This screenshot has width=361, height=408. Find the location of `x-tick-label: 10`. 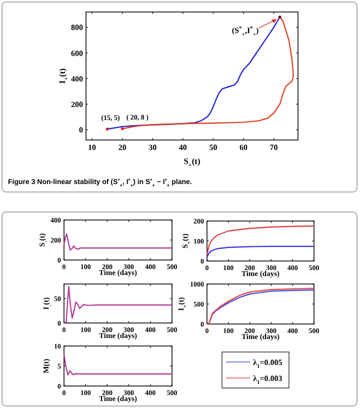

x-tick-label: 10 is located at coordinates (92, 147).